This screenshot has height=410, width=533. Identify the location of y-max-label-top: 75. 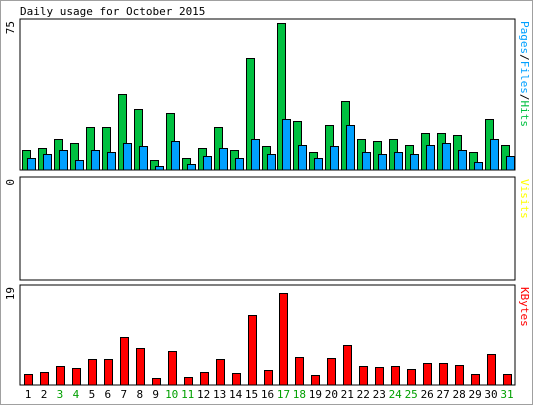
(10, 27).